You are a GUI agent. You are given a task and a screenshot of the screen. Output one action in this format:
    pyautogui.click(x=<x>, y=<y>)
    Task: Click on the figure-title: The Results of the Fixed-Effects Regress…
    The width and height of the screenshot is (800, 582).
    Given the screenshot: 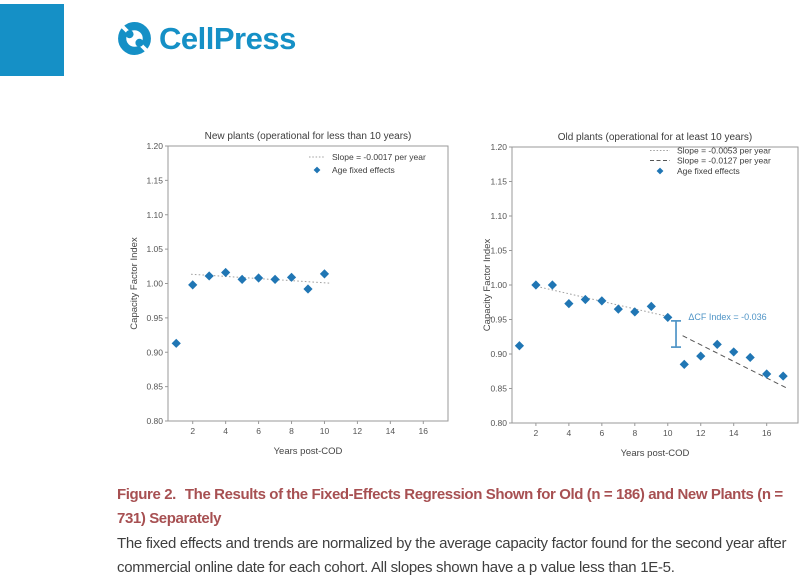 What is the action you would take?
    pyautogui.click(x=450, y=506)
    